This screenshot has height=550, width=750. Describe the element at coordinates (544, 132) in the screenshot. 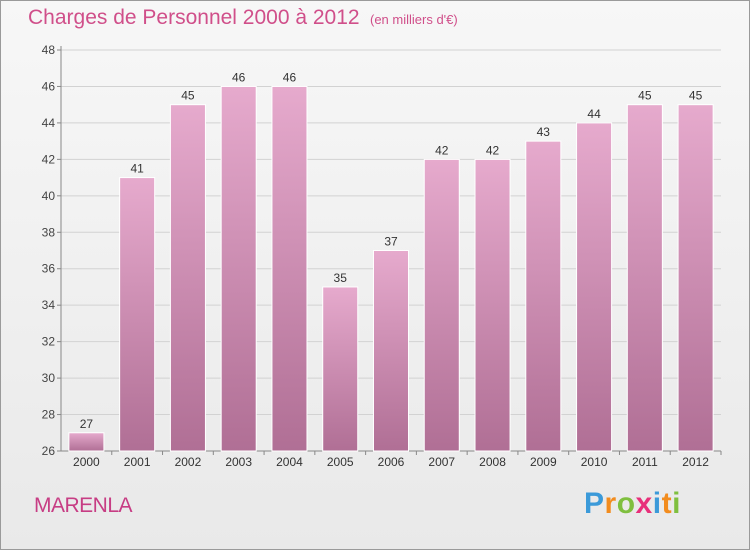

I see `data-label: 43` at that location.